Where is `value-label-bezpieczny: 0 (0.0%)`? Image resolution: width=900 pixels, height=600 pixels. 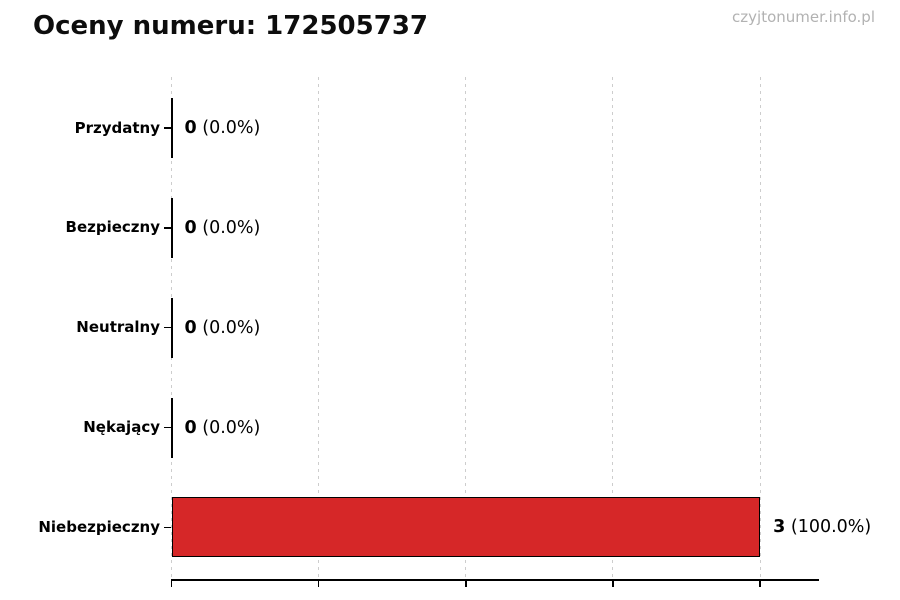
value-label-bezpieczny: 0 (0.0%) is located at coordinates (223, 228).